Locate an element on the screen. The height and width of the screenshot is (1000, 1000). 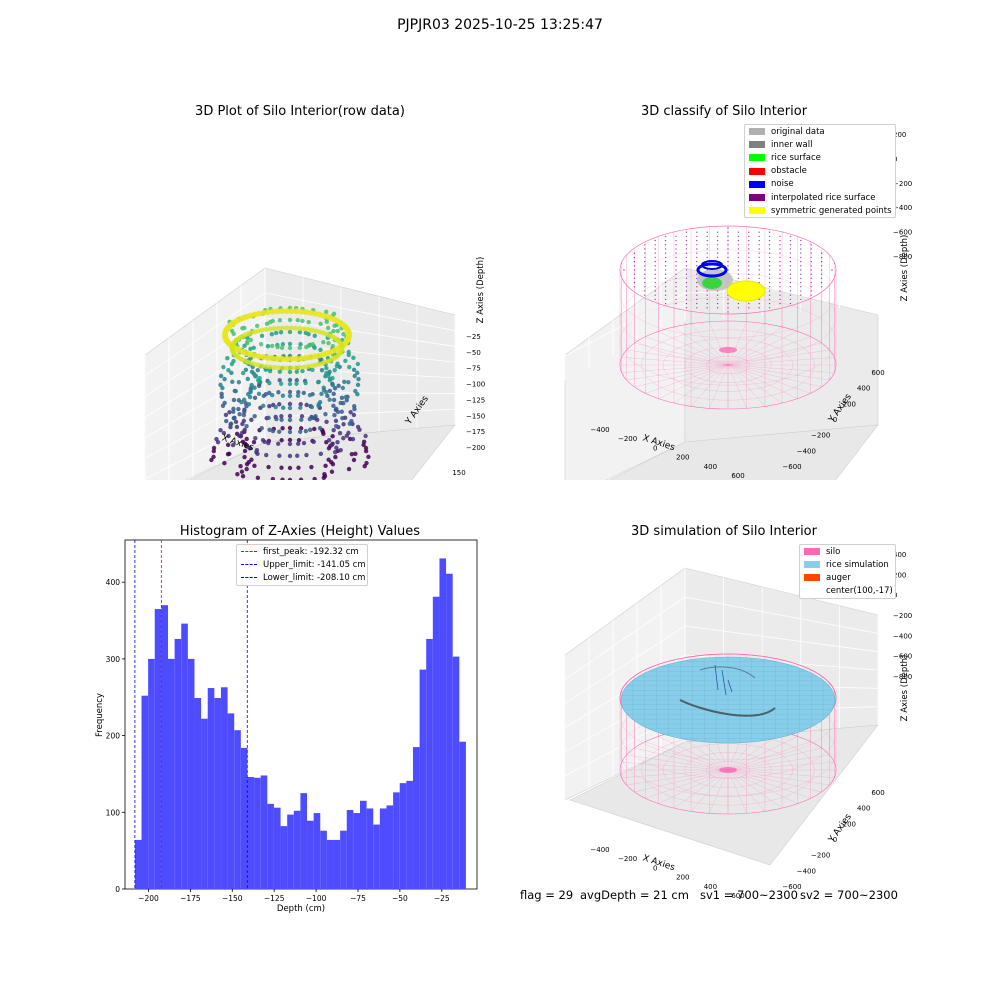
legend-label: silo is located at coordinates (833, 551).